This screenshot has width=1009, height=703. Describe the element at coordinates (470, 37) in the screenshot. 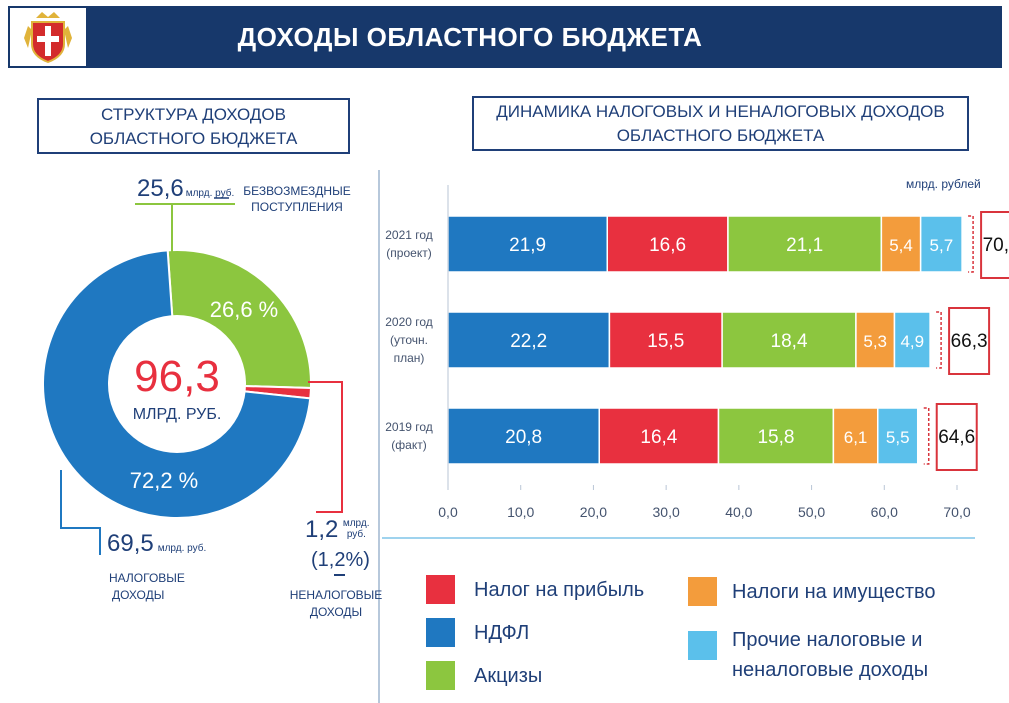

I see `page-title: ДОХОДЫ ОБЛАСТНОГО БЮДЖЕТА` at that location.